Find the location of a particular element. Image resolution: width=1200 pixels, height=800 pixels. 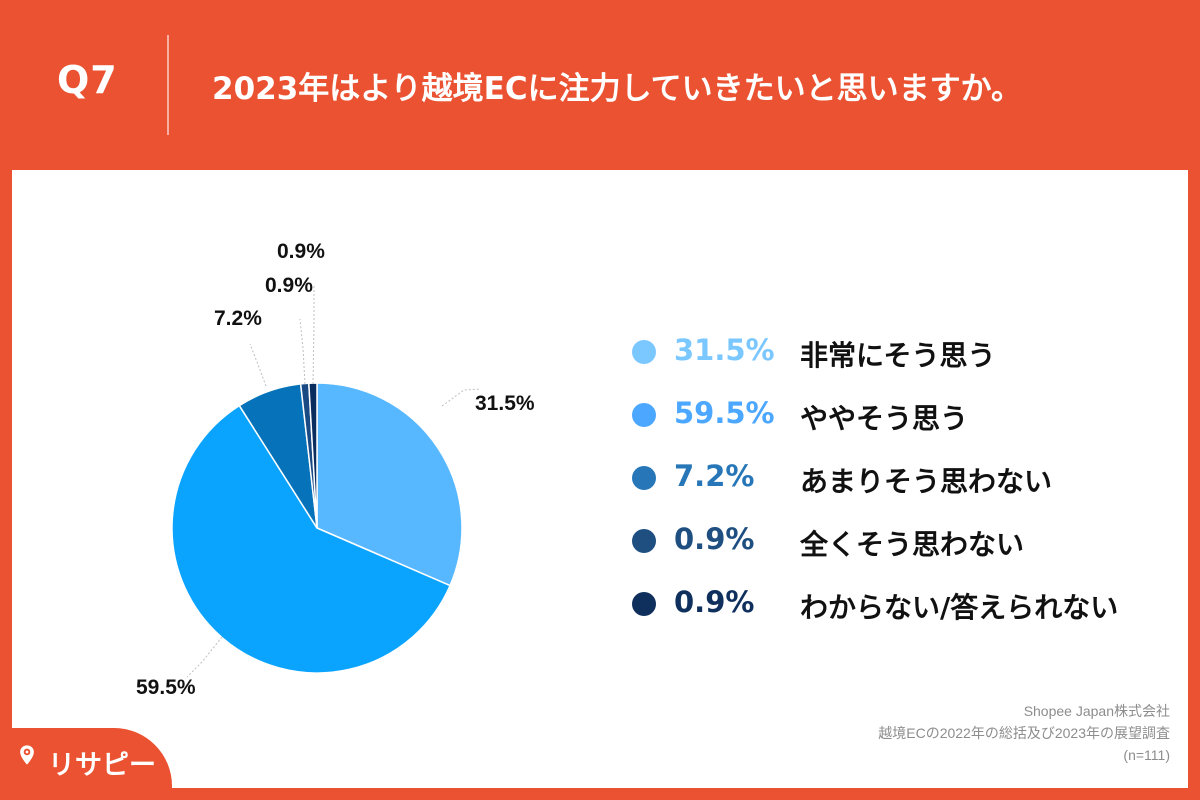

legend-item: 7.2% あまりそう思わない is located at coordinates (902, 487).